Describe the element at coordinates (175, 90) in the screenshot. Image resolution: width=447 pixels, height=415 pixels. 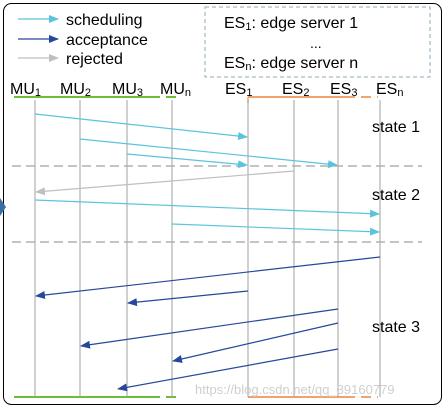
I see `mu-n-header: MUn` at that location.